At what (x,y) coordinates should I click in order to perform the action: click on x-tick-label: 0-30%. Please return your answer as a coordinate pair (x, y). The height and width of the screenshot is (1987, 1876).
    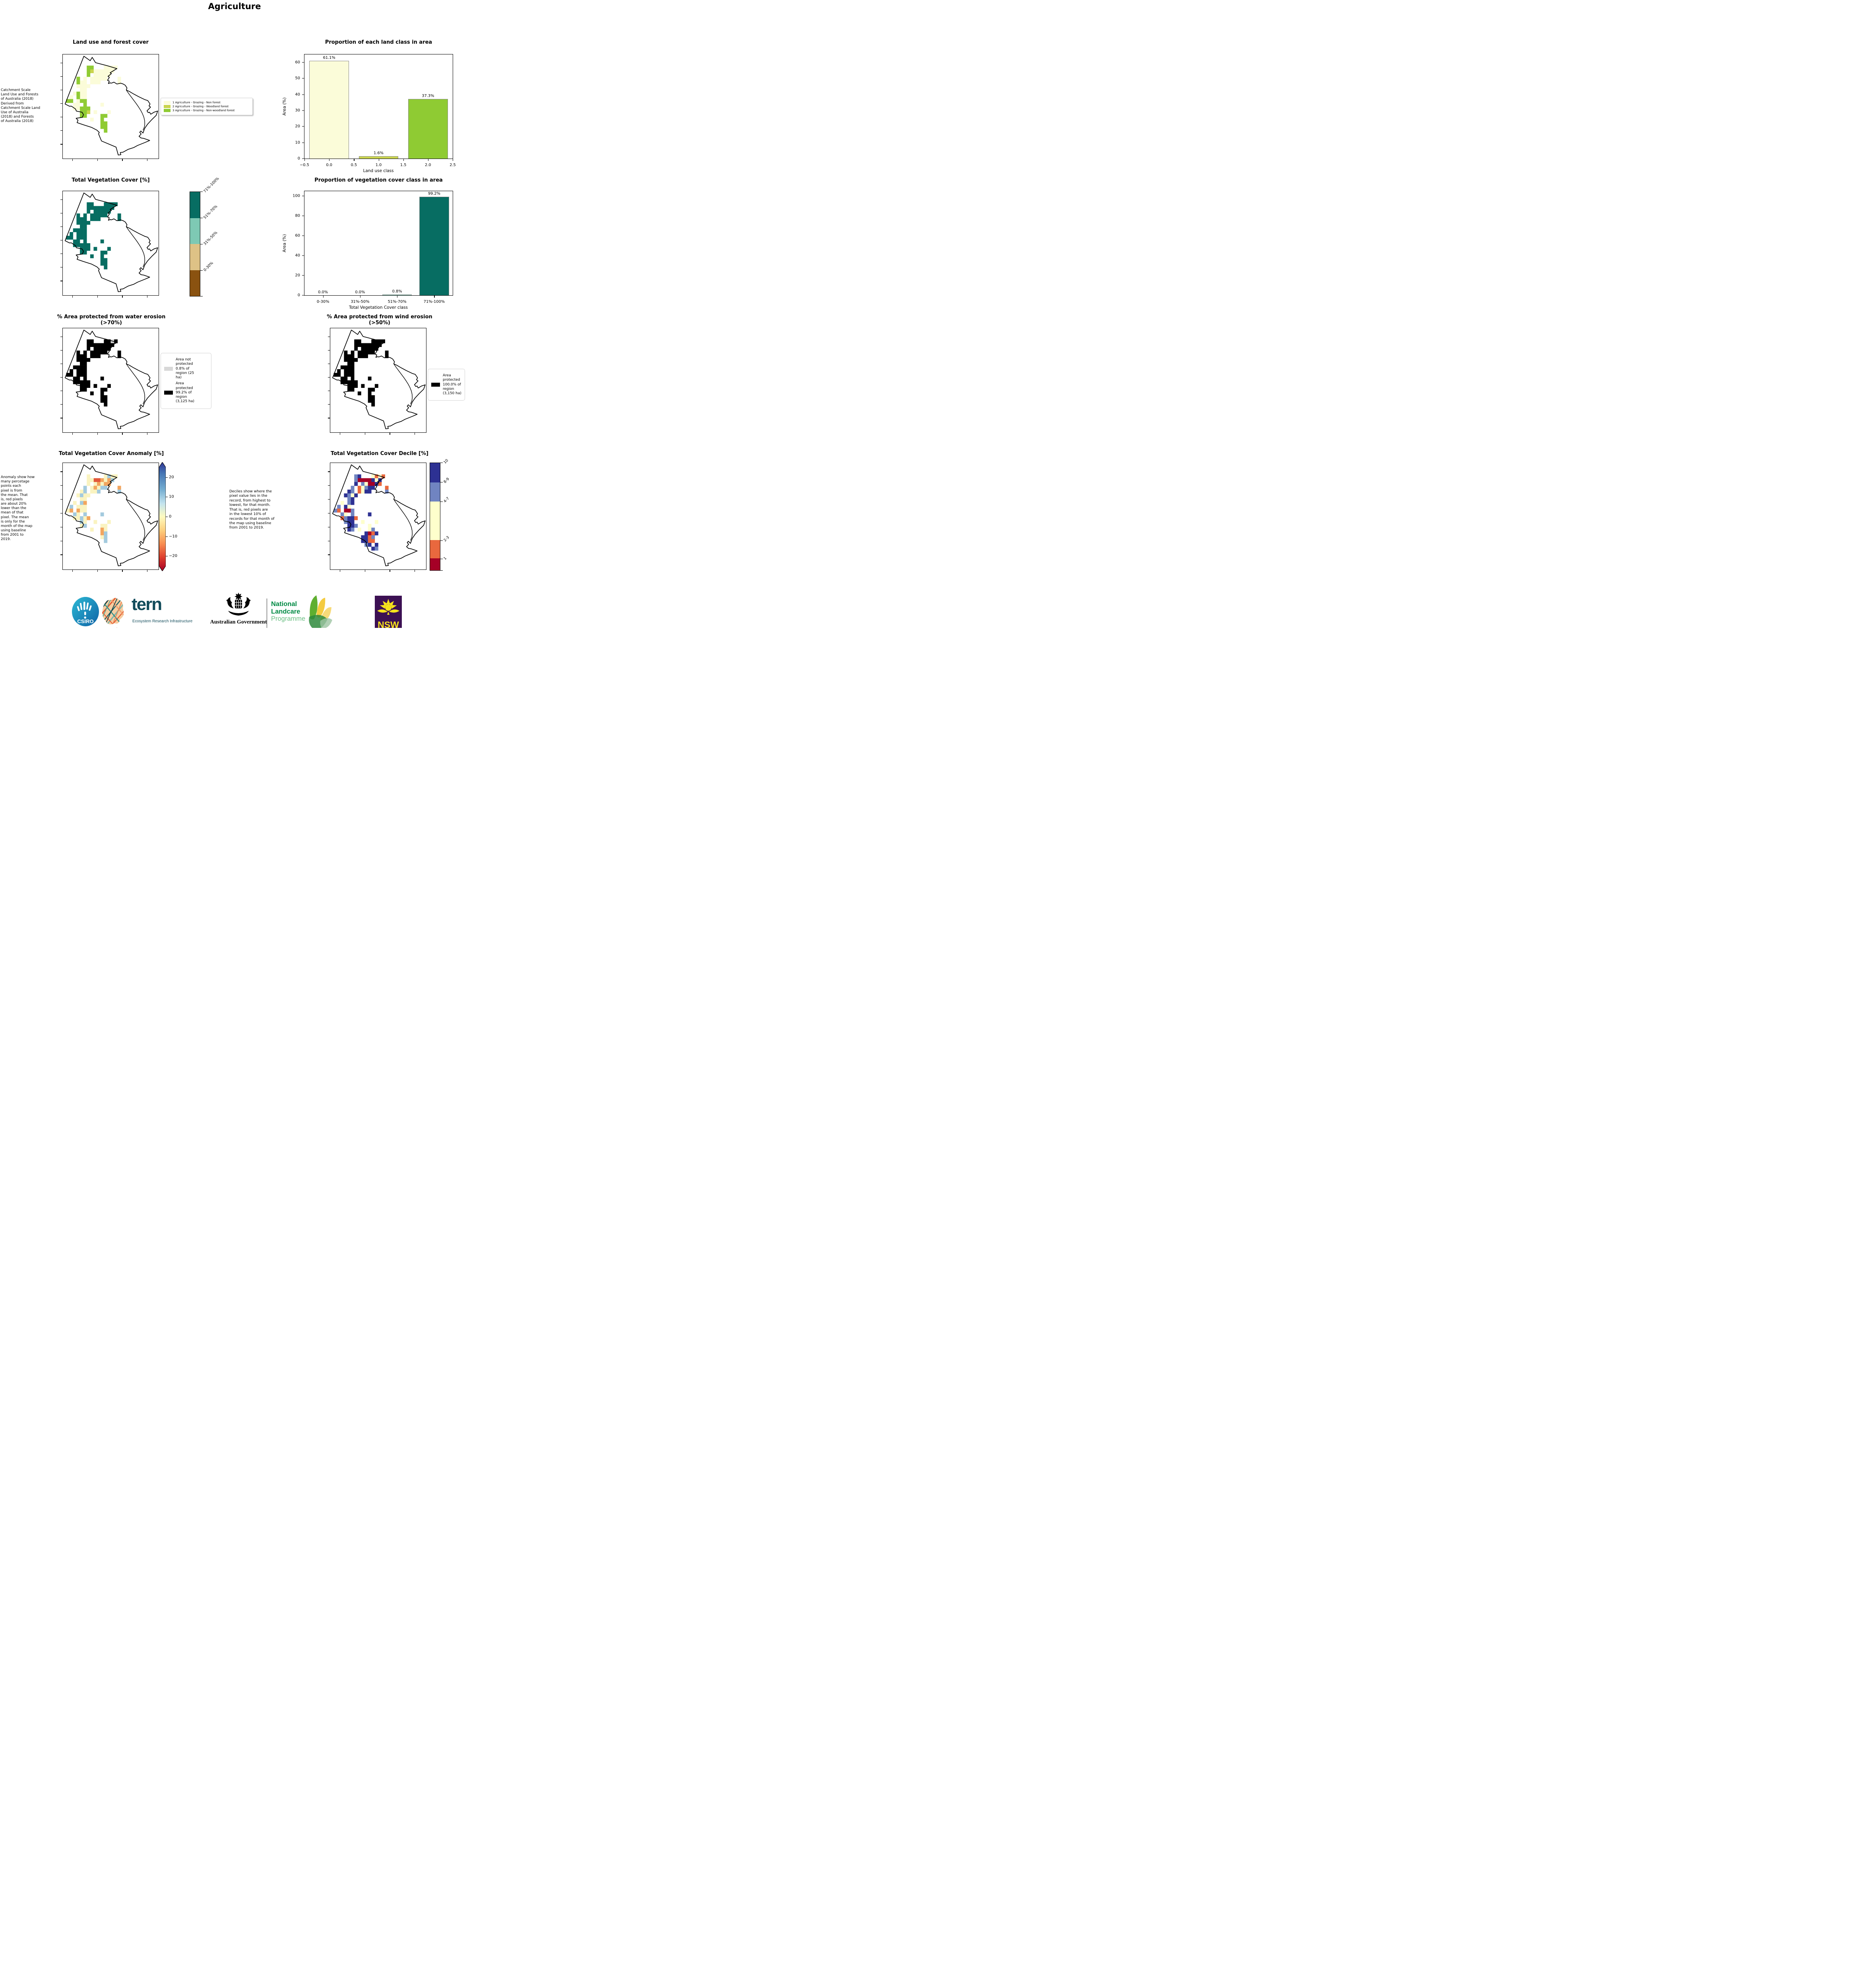
    Looking at the image, I should click on (322, 302).